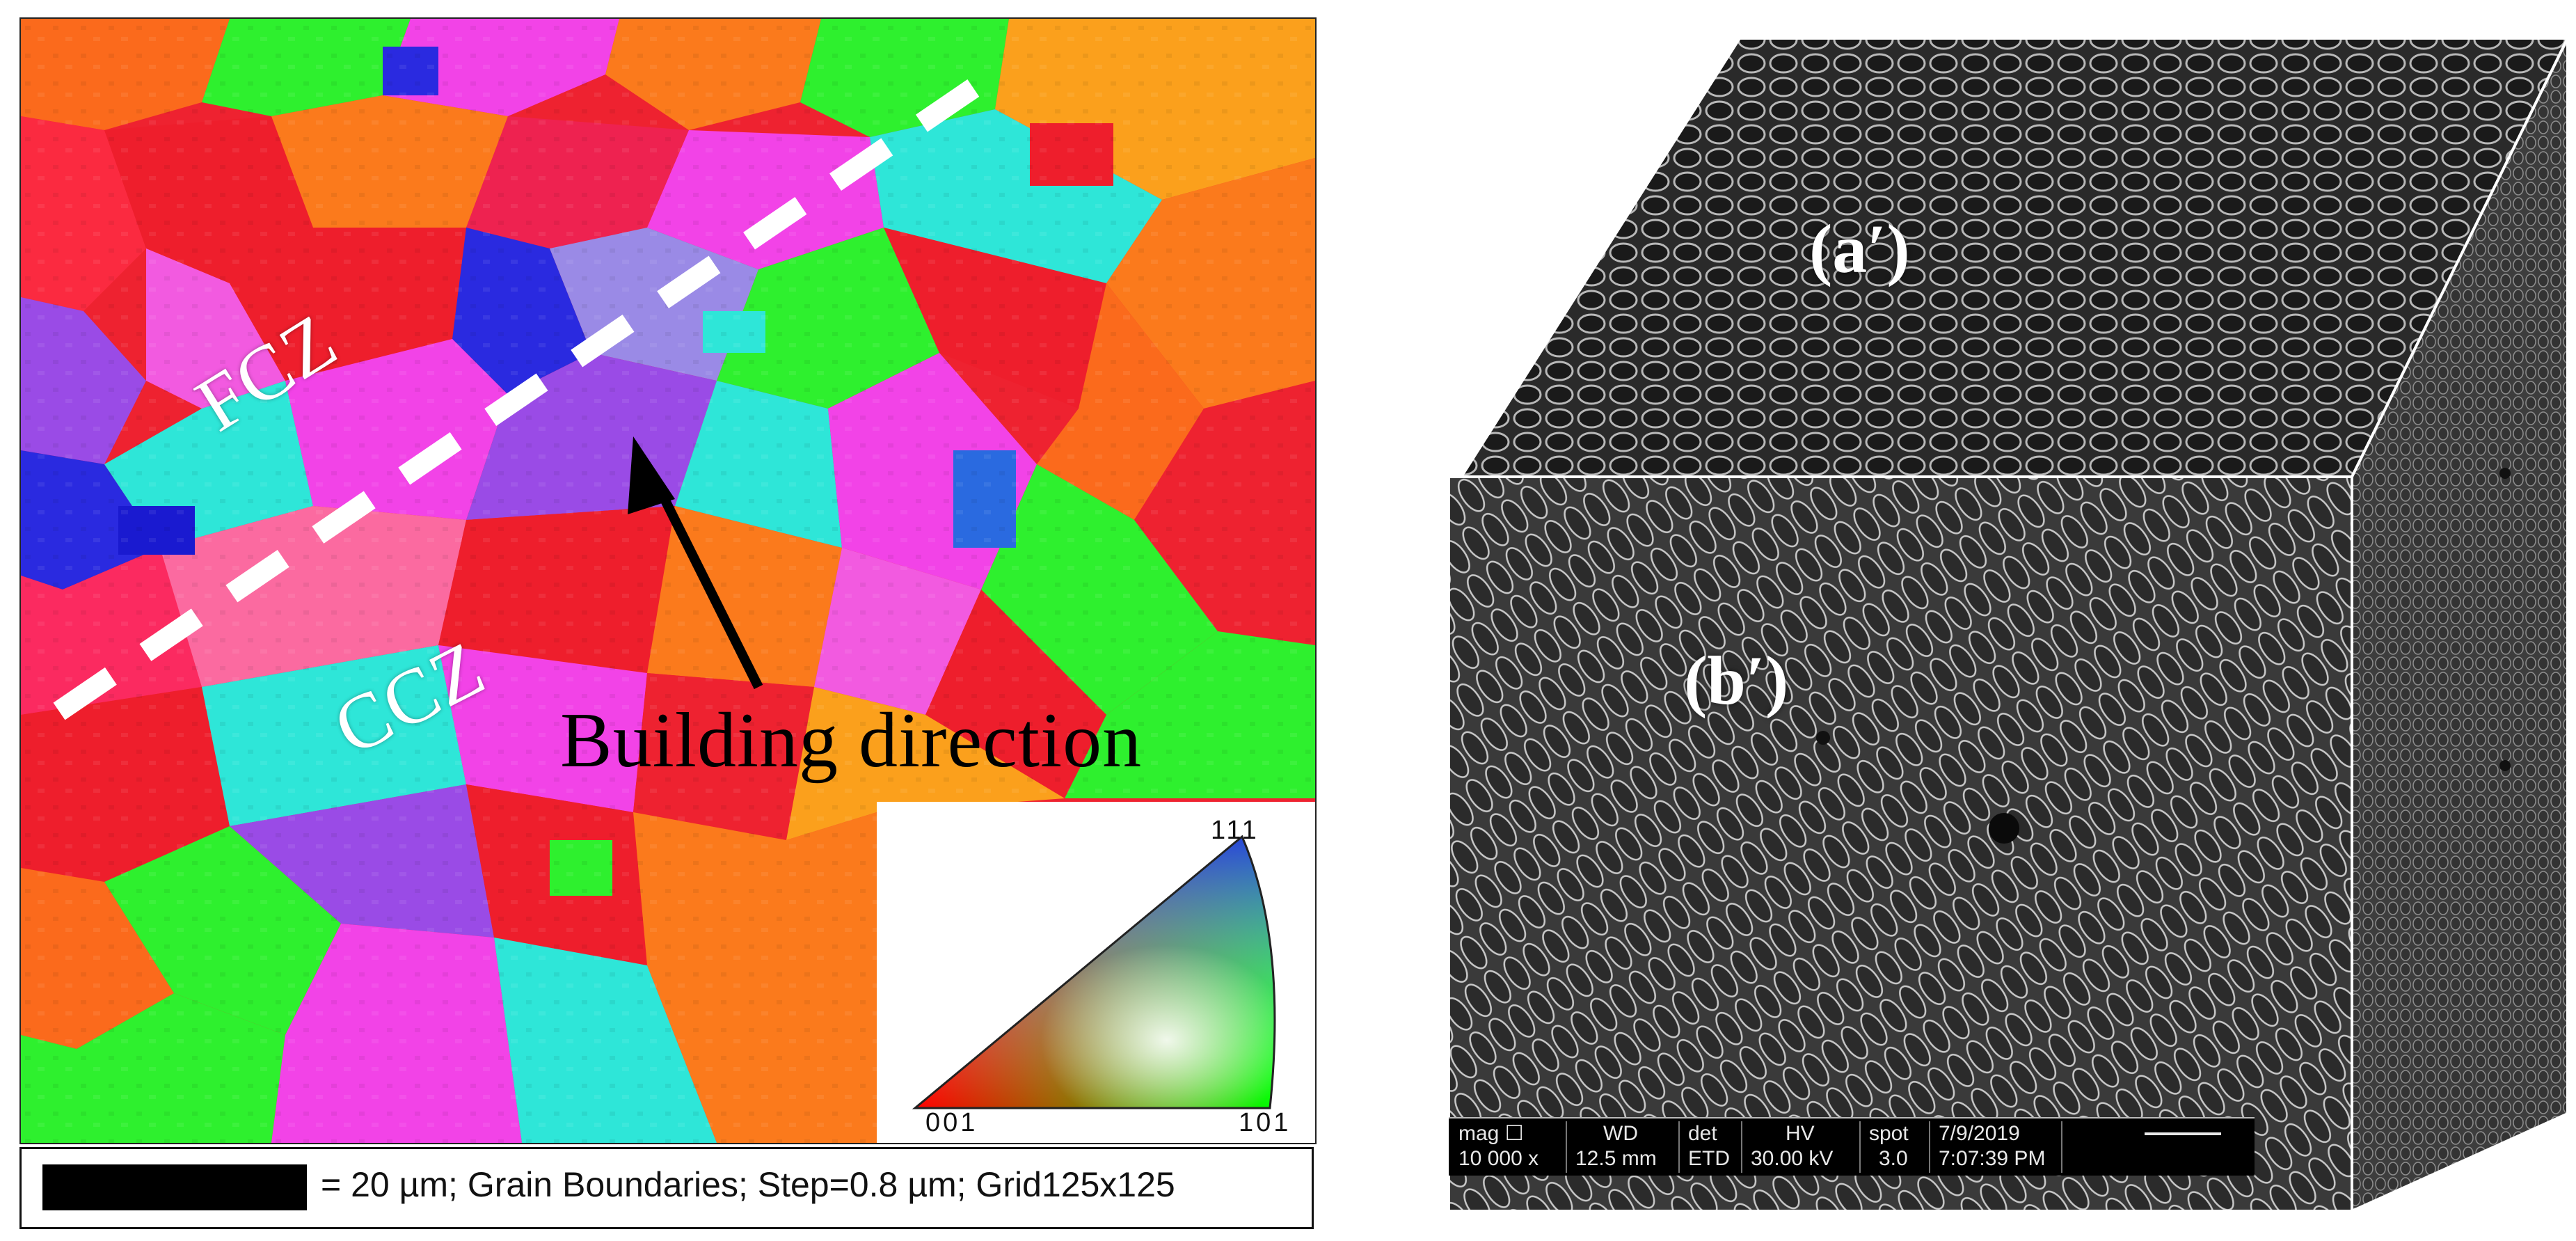 The image size is (2576, 1241). Describe the element at coordinates (1736, 680) in the screenshot. I see `front-face-label: (b′)` at that location.